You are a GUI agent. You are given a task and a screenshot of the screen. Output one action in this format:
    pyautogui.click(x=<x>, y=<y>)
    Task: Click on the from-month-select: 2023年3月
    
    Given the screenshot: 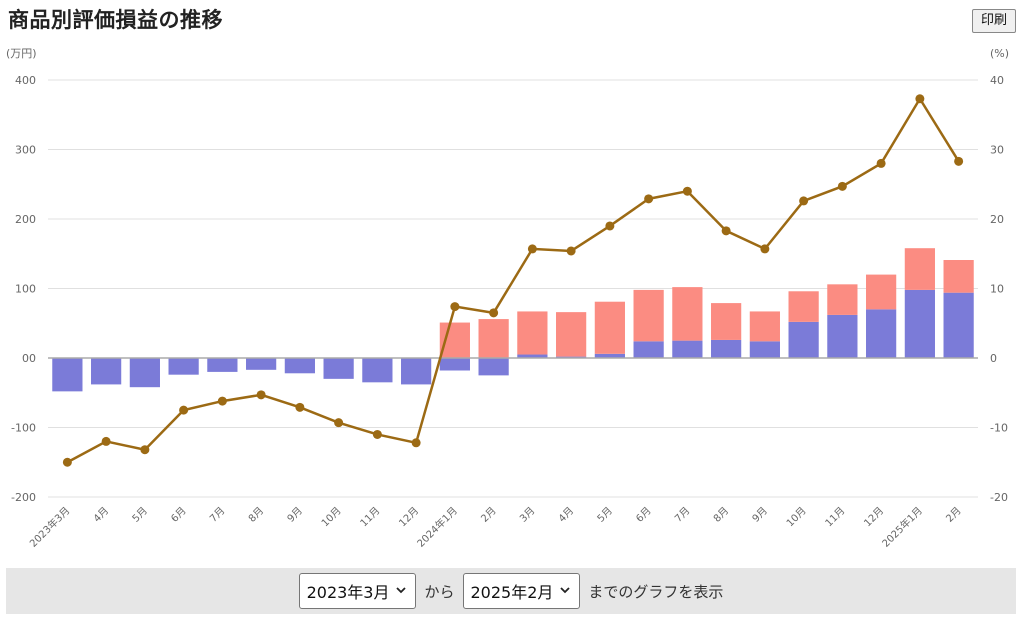 What is the action you would take?
    pyautogui.click(x=357, y=591)
    